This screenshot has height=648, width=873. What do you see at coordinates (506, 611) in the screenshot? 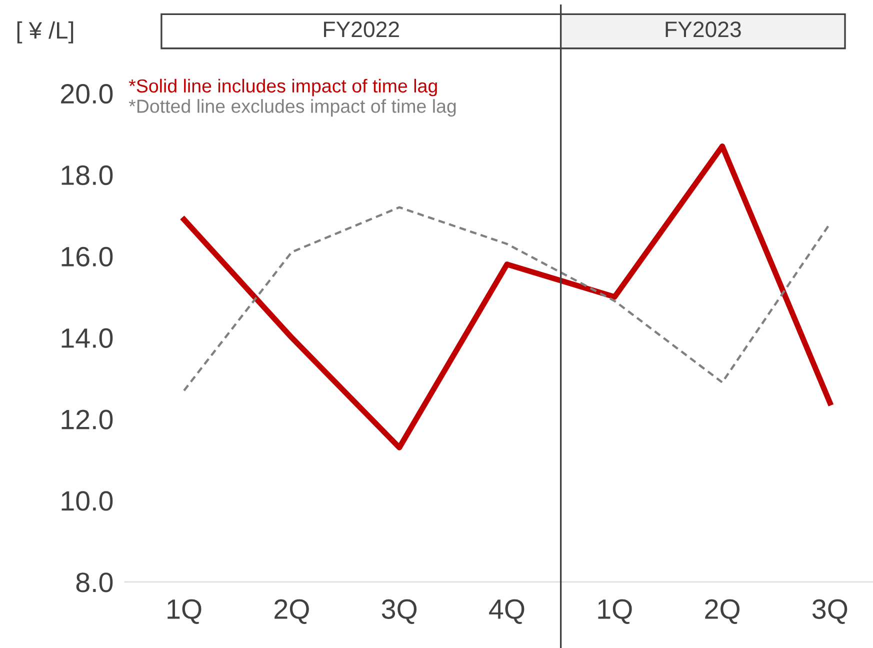
I see `x-tick-label: 4Q` at bounding box center [506, 611].